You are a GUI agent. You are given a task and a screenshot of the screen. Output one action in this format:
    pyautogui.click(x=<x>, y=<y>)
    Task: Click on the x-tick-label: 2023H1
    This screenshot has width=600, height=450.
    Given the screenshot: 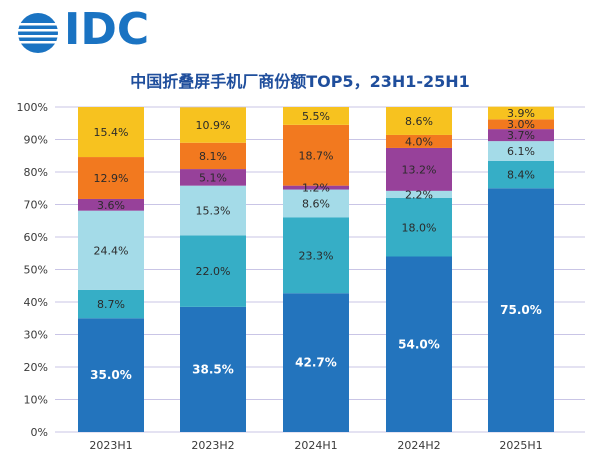 What is the action you would take?
    pyautogui.click(x=110, y=444)
    